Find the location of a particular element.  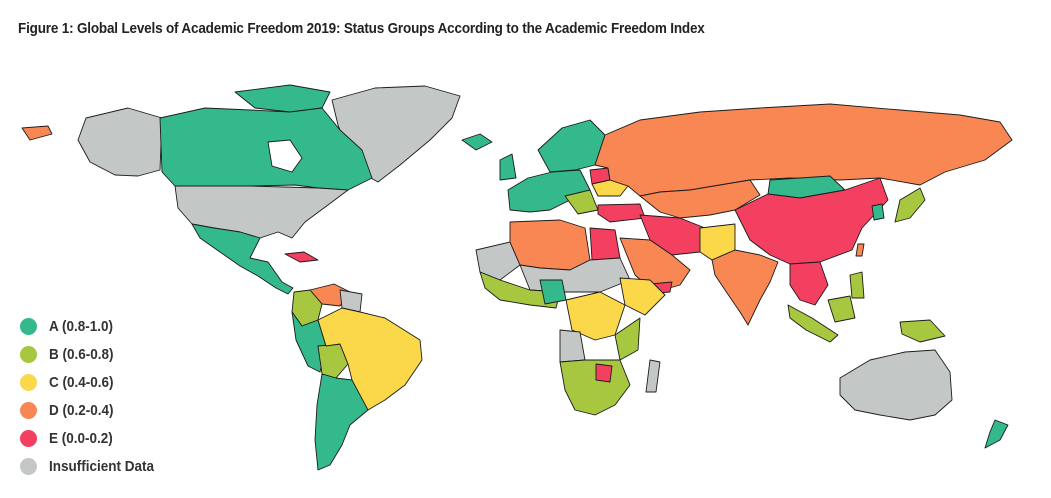

legend-label: A (0.8-1.0) is located at coordinates (81, 326).